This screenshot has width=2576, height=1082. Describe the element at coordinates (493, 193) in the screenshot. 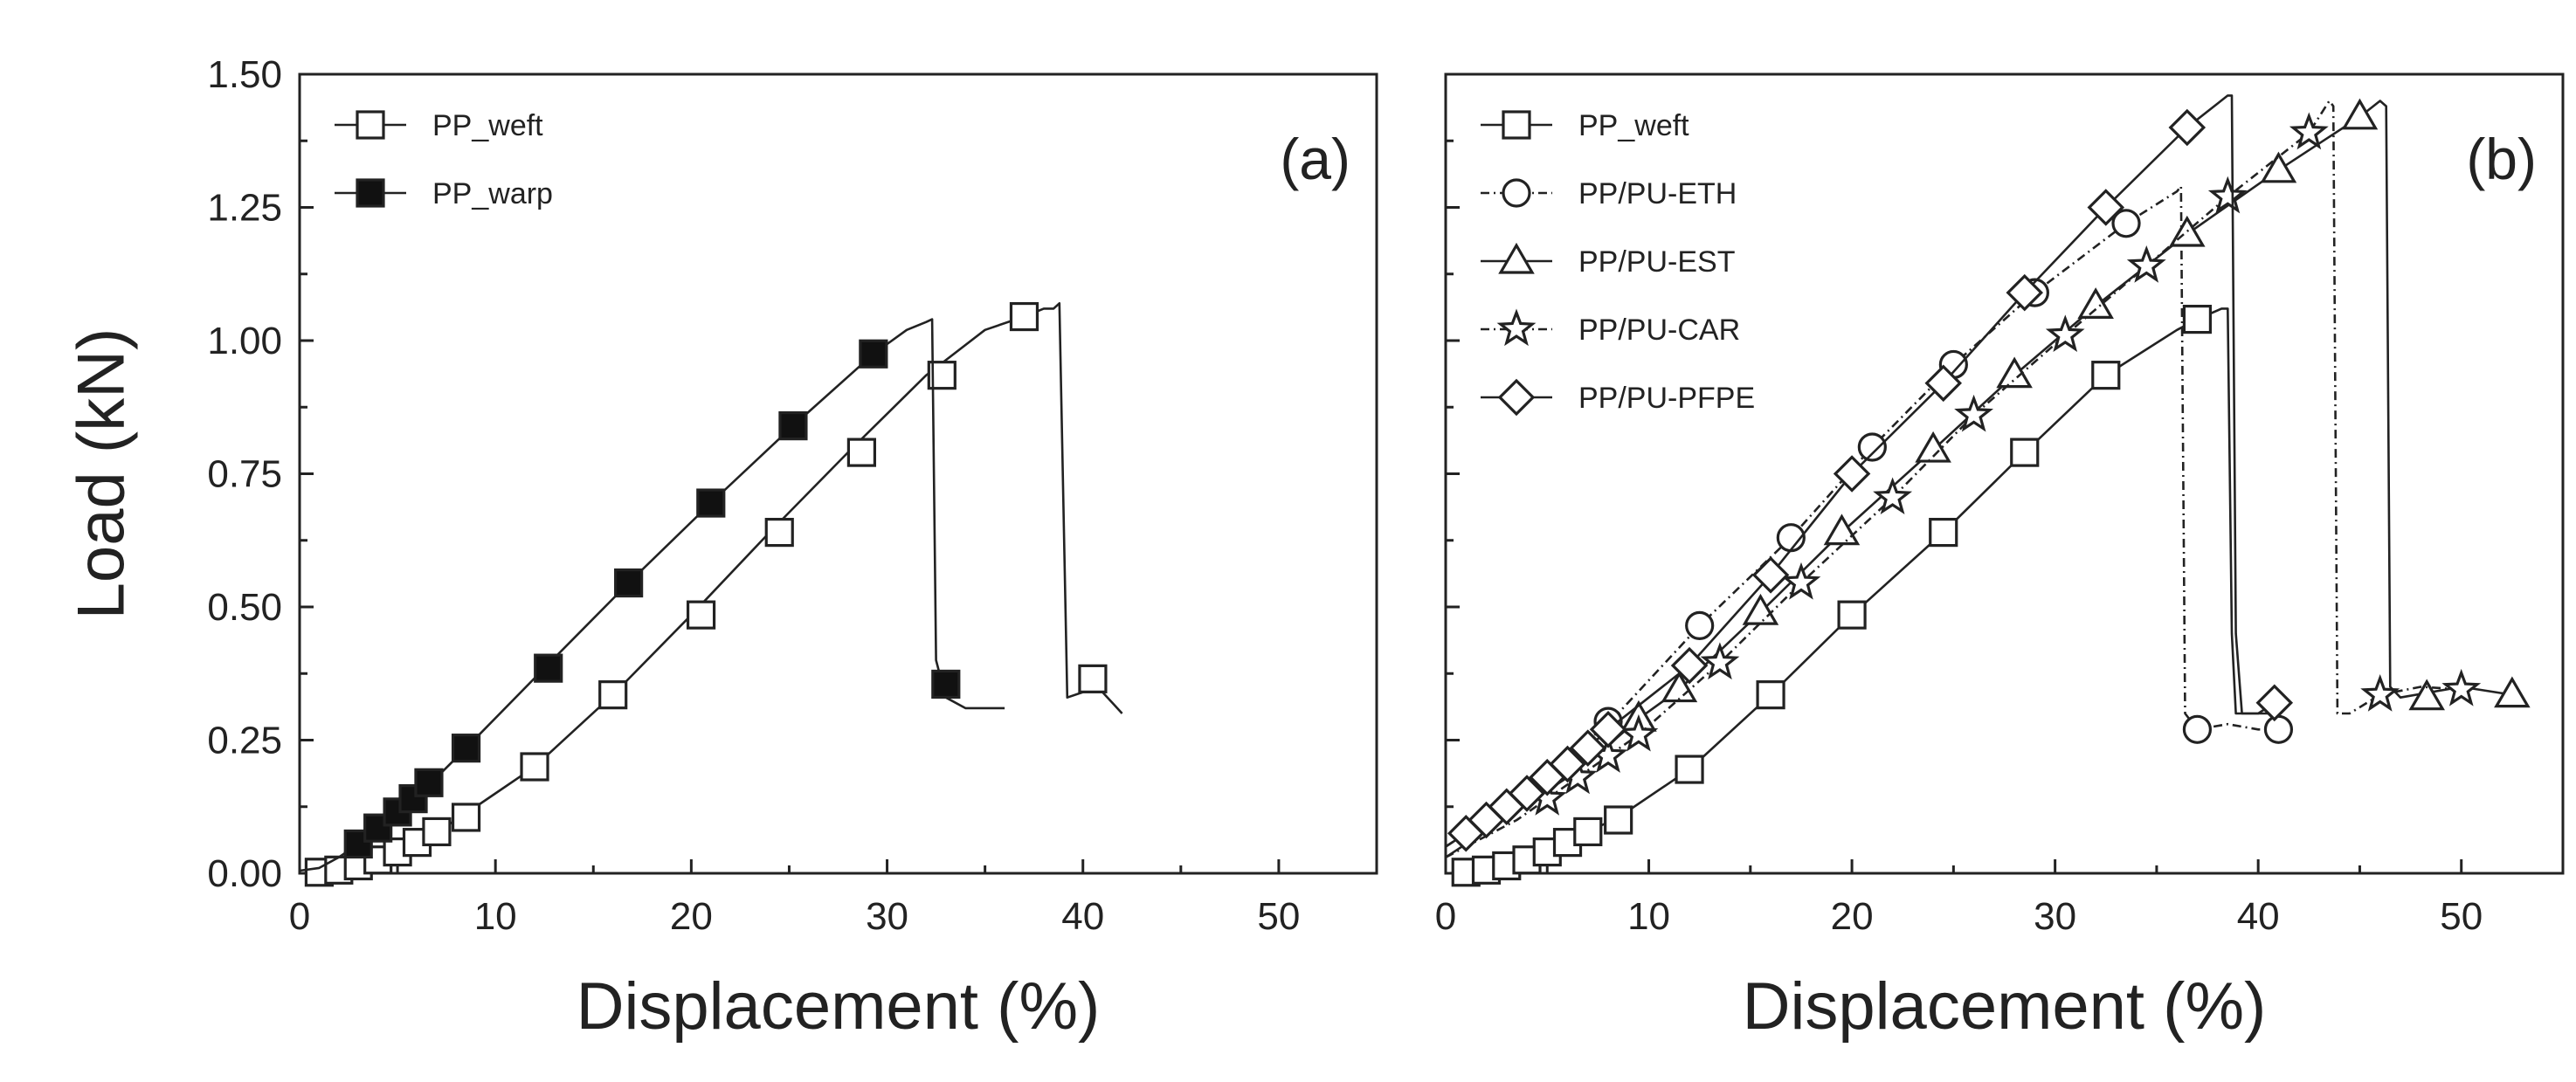

I see `legend-label: PP_warp` at that location.